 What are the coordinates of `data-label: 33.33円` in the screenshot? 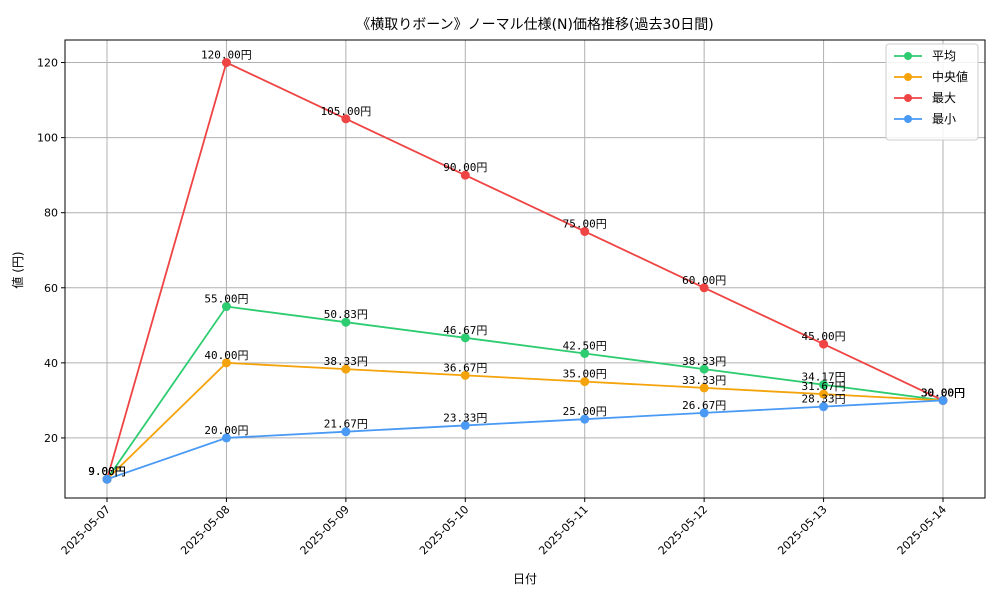 It's located at (704, 380).